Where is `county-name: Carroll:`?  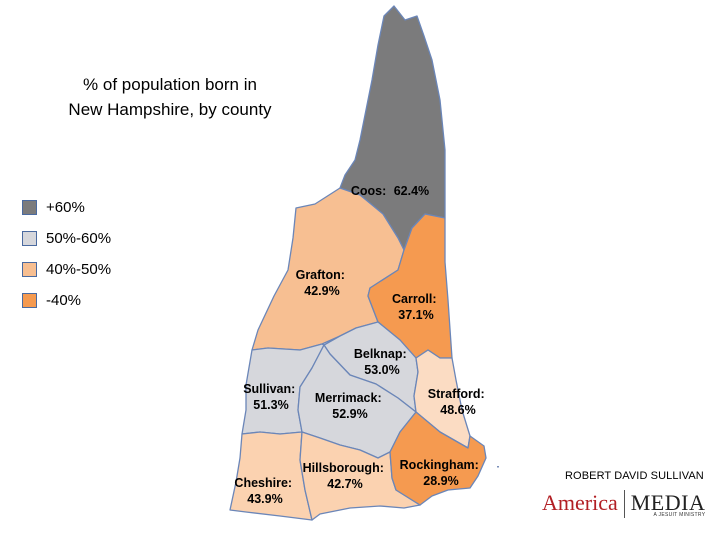
county-name: Carroll: is located at coordinates (414, 299).